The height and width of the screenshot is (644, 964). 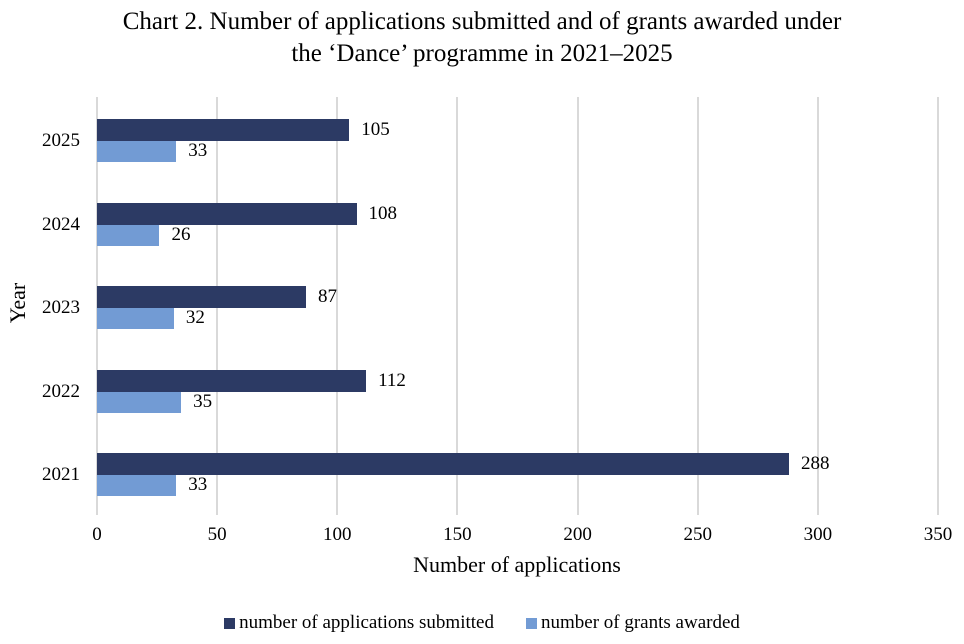 I want to click on x-tick-label: 100, so click(x=337, y=534).